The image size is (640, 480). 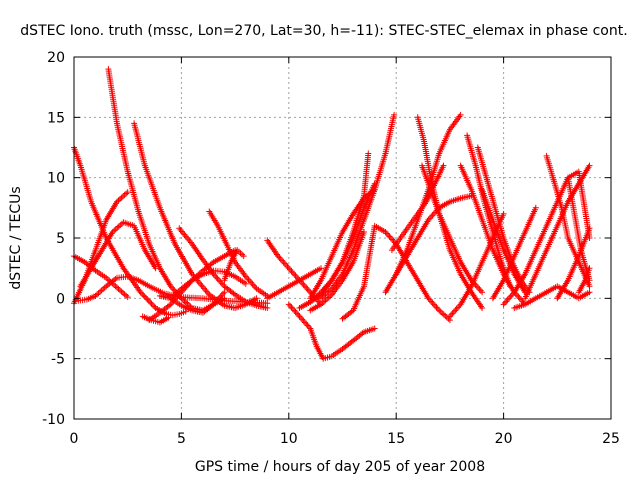 What do you see at coordinates (60, 239) in the screenshot?
I see `y-tick-label: 5` at bounding box center [60, 239].